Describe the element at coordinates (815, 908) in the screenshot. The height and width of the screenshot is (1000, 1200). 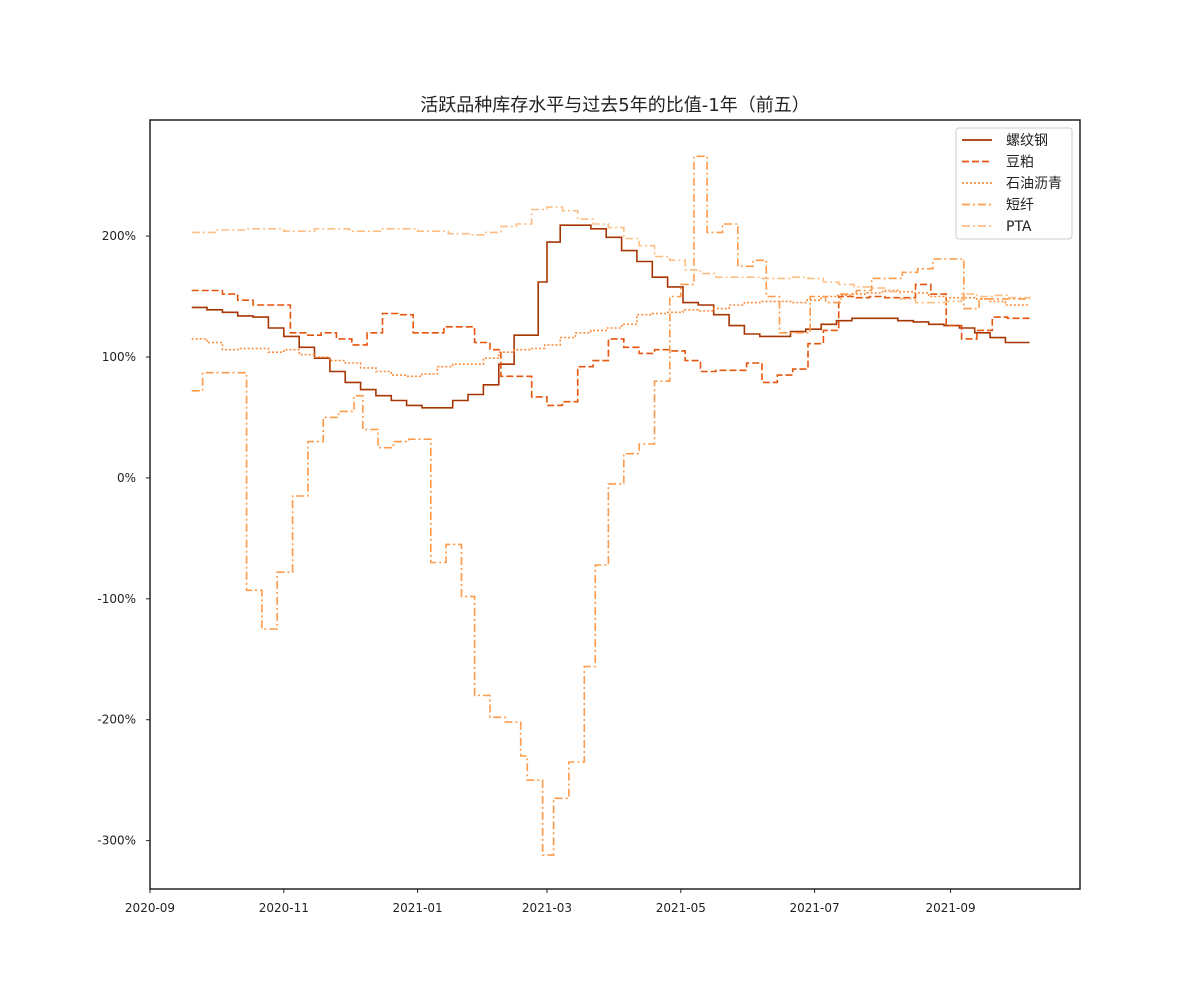
I see `x-tick-label: 2021-07` at that location.